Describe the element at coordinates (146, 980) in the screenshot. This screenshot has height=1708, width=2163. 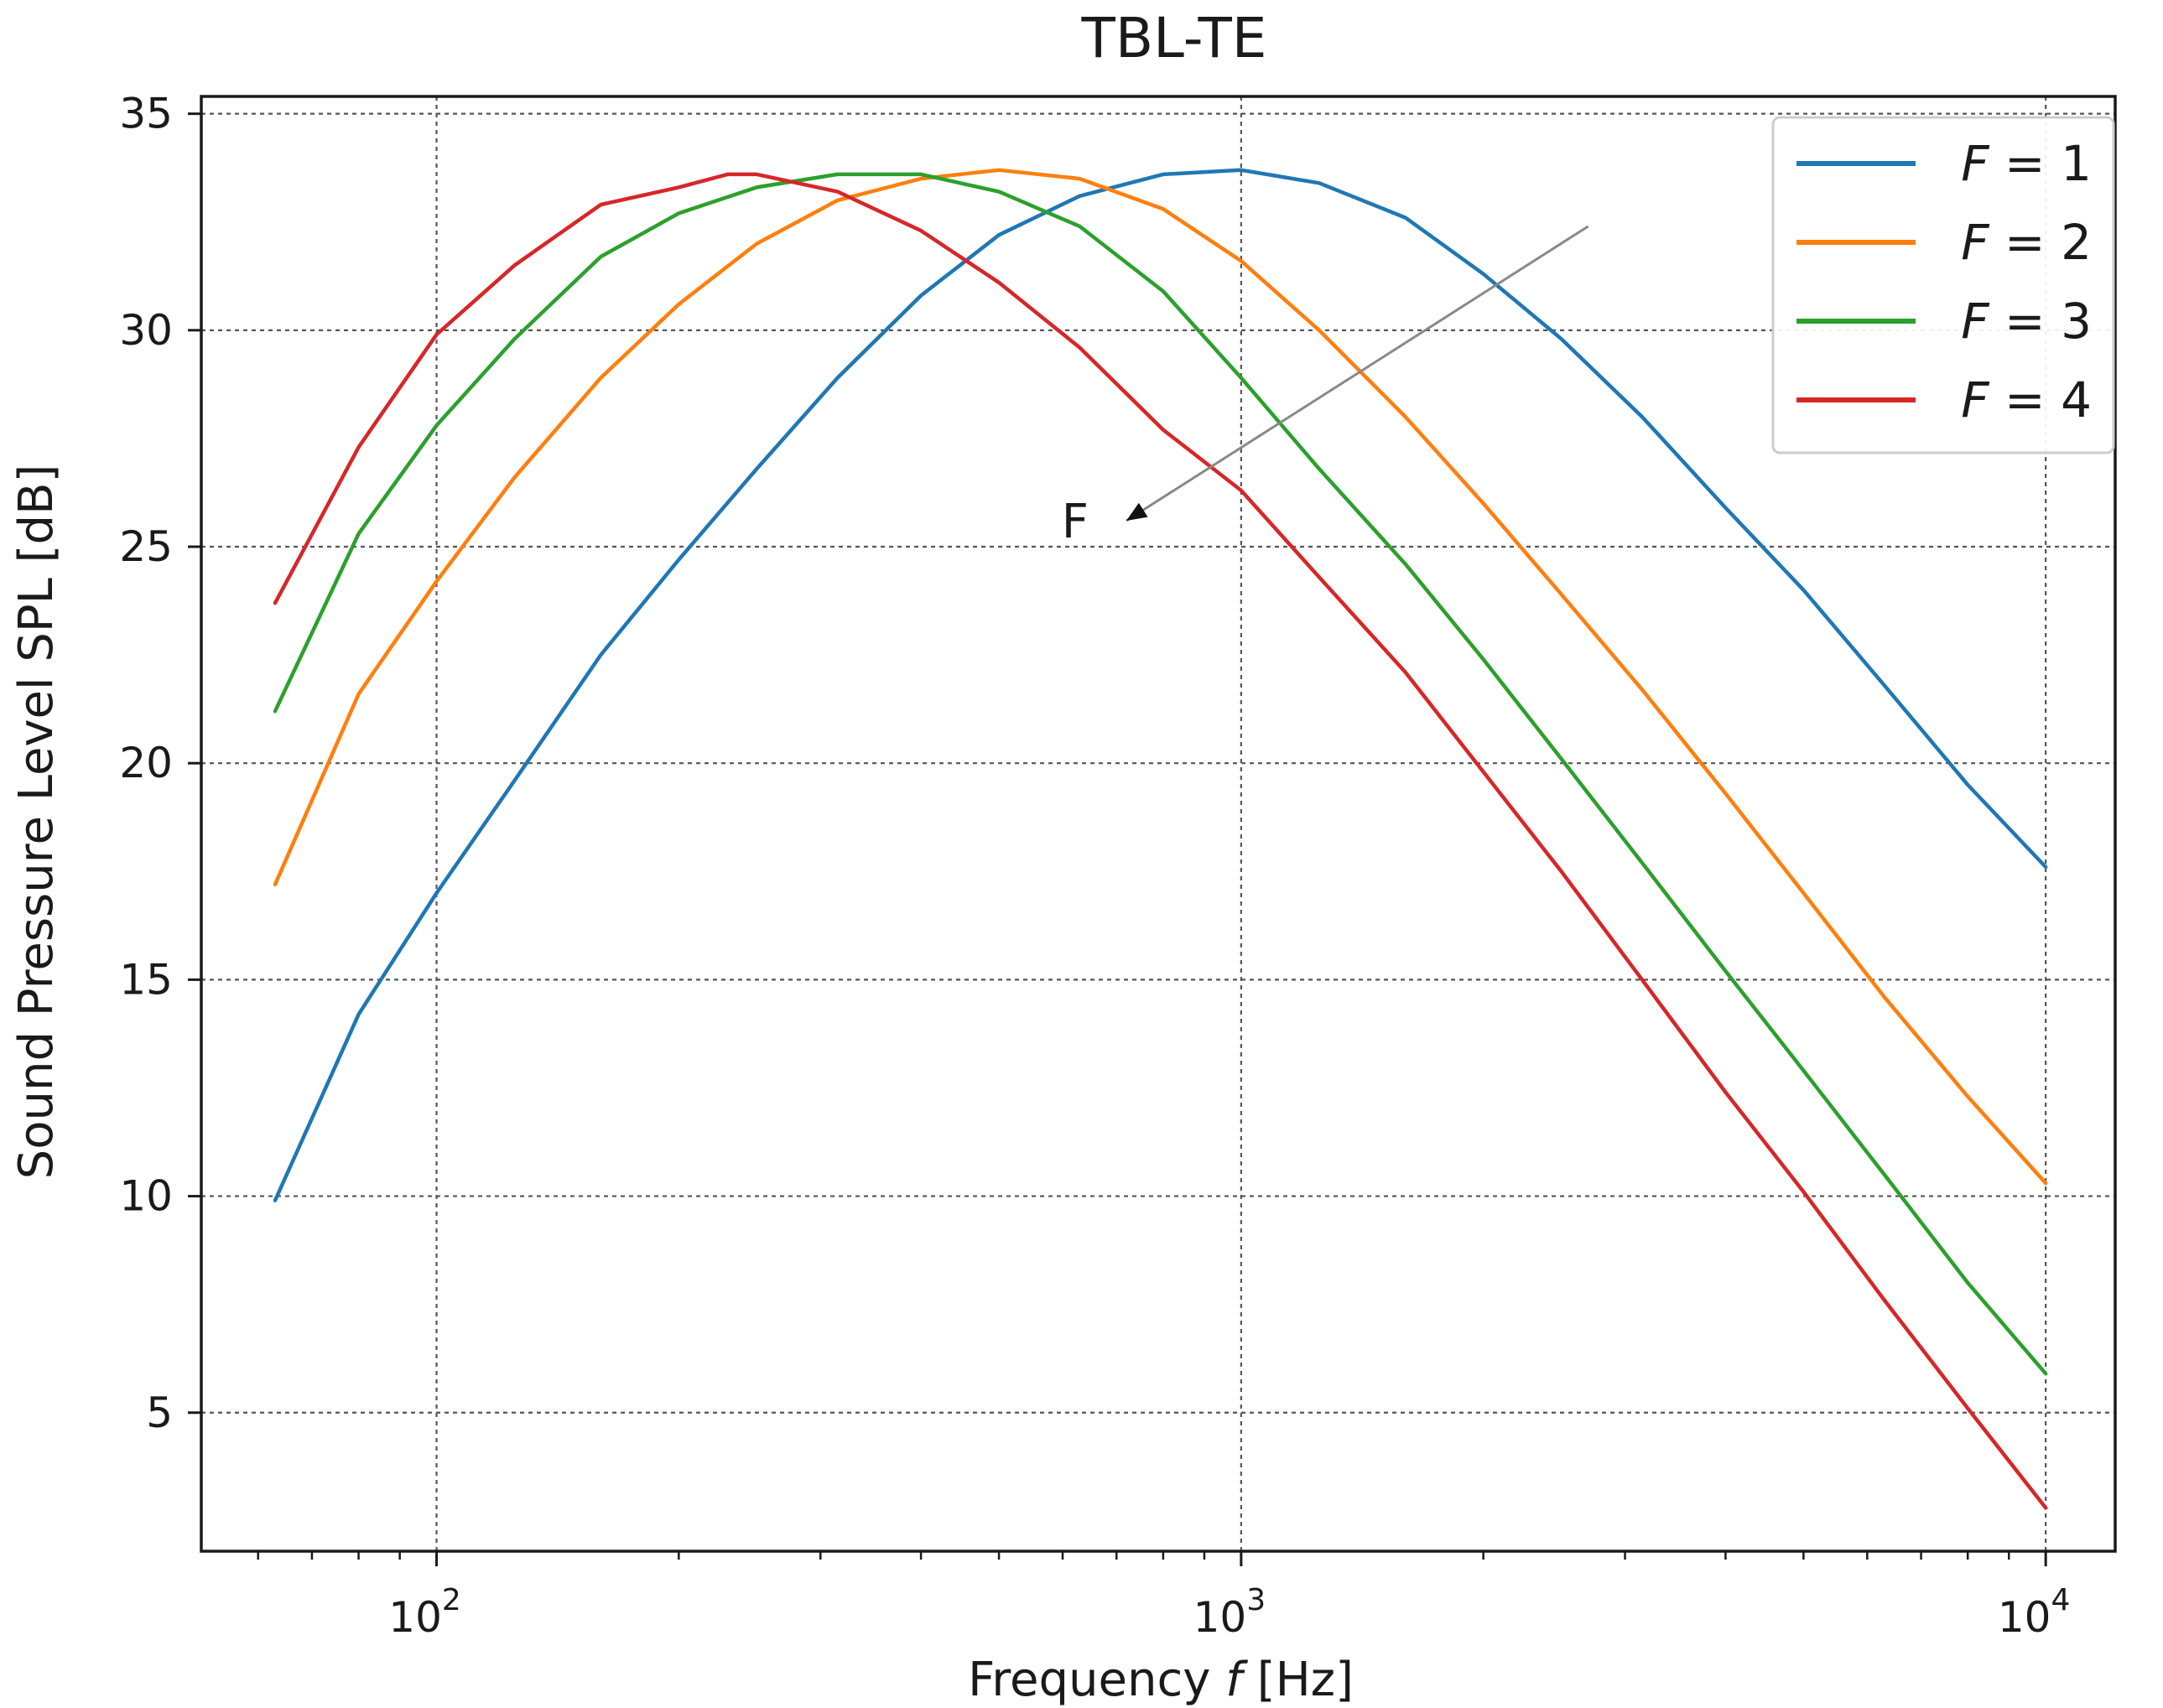
I see `y-tick-label: 15` at that location.